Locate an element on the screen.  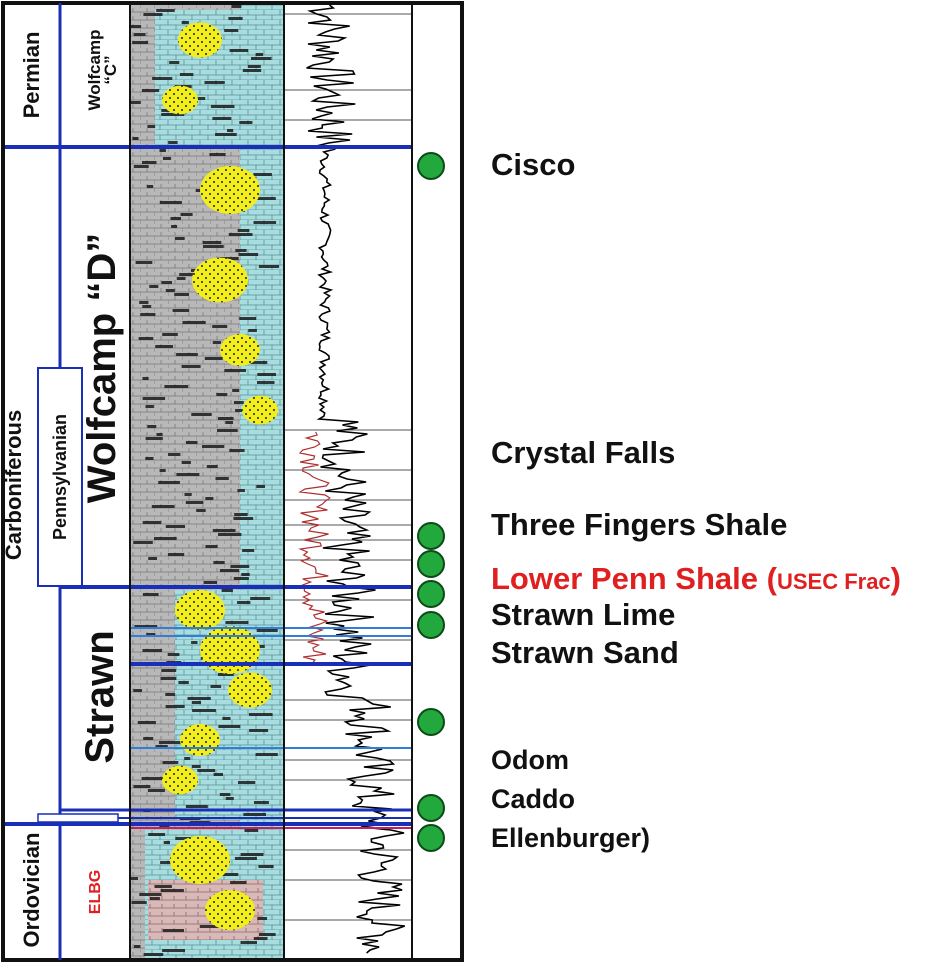
formation-label-strawn-sand: Strawn Sand is located at coordinates (585, 652).